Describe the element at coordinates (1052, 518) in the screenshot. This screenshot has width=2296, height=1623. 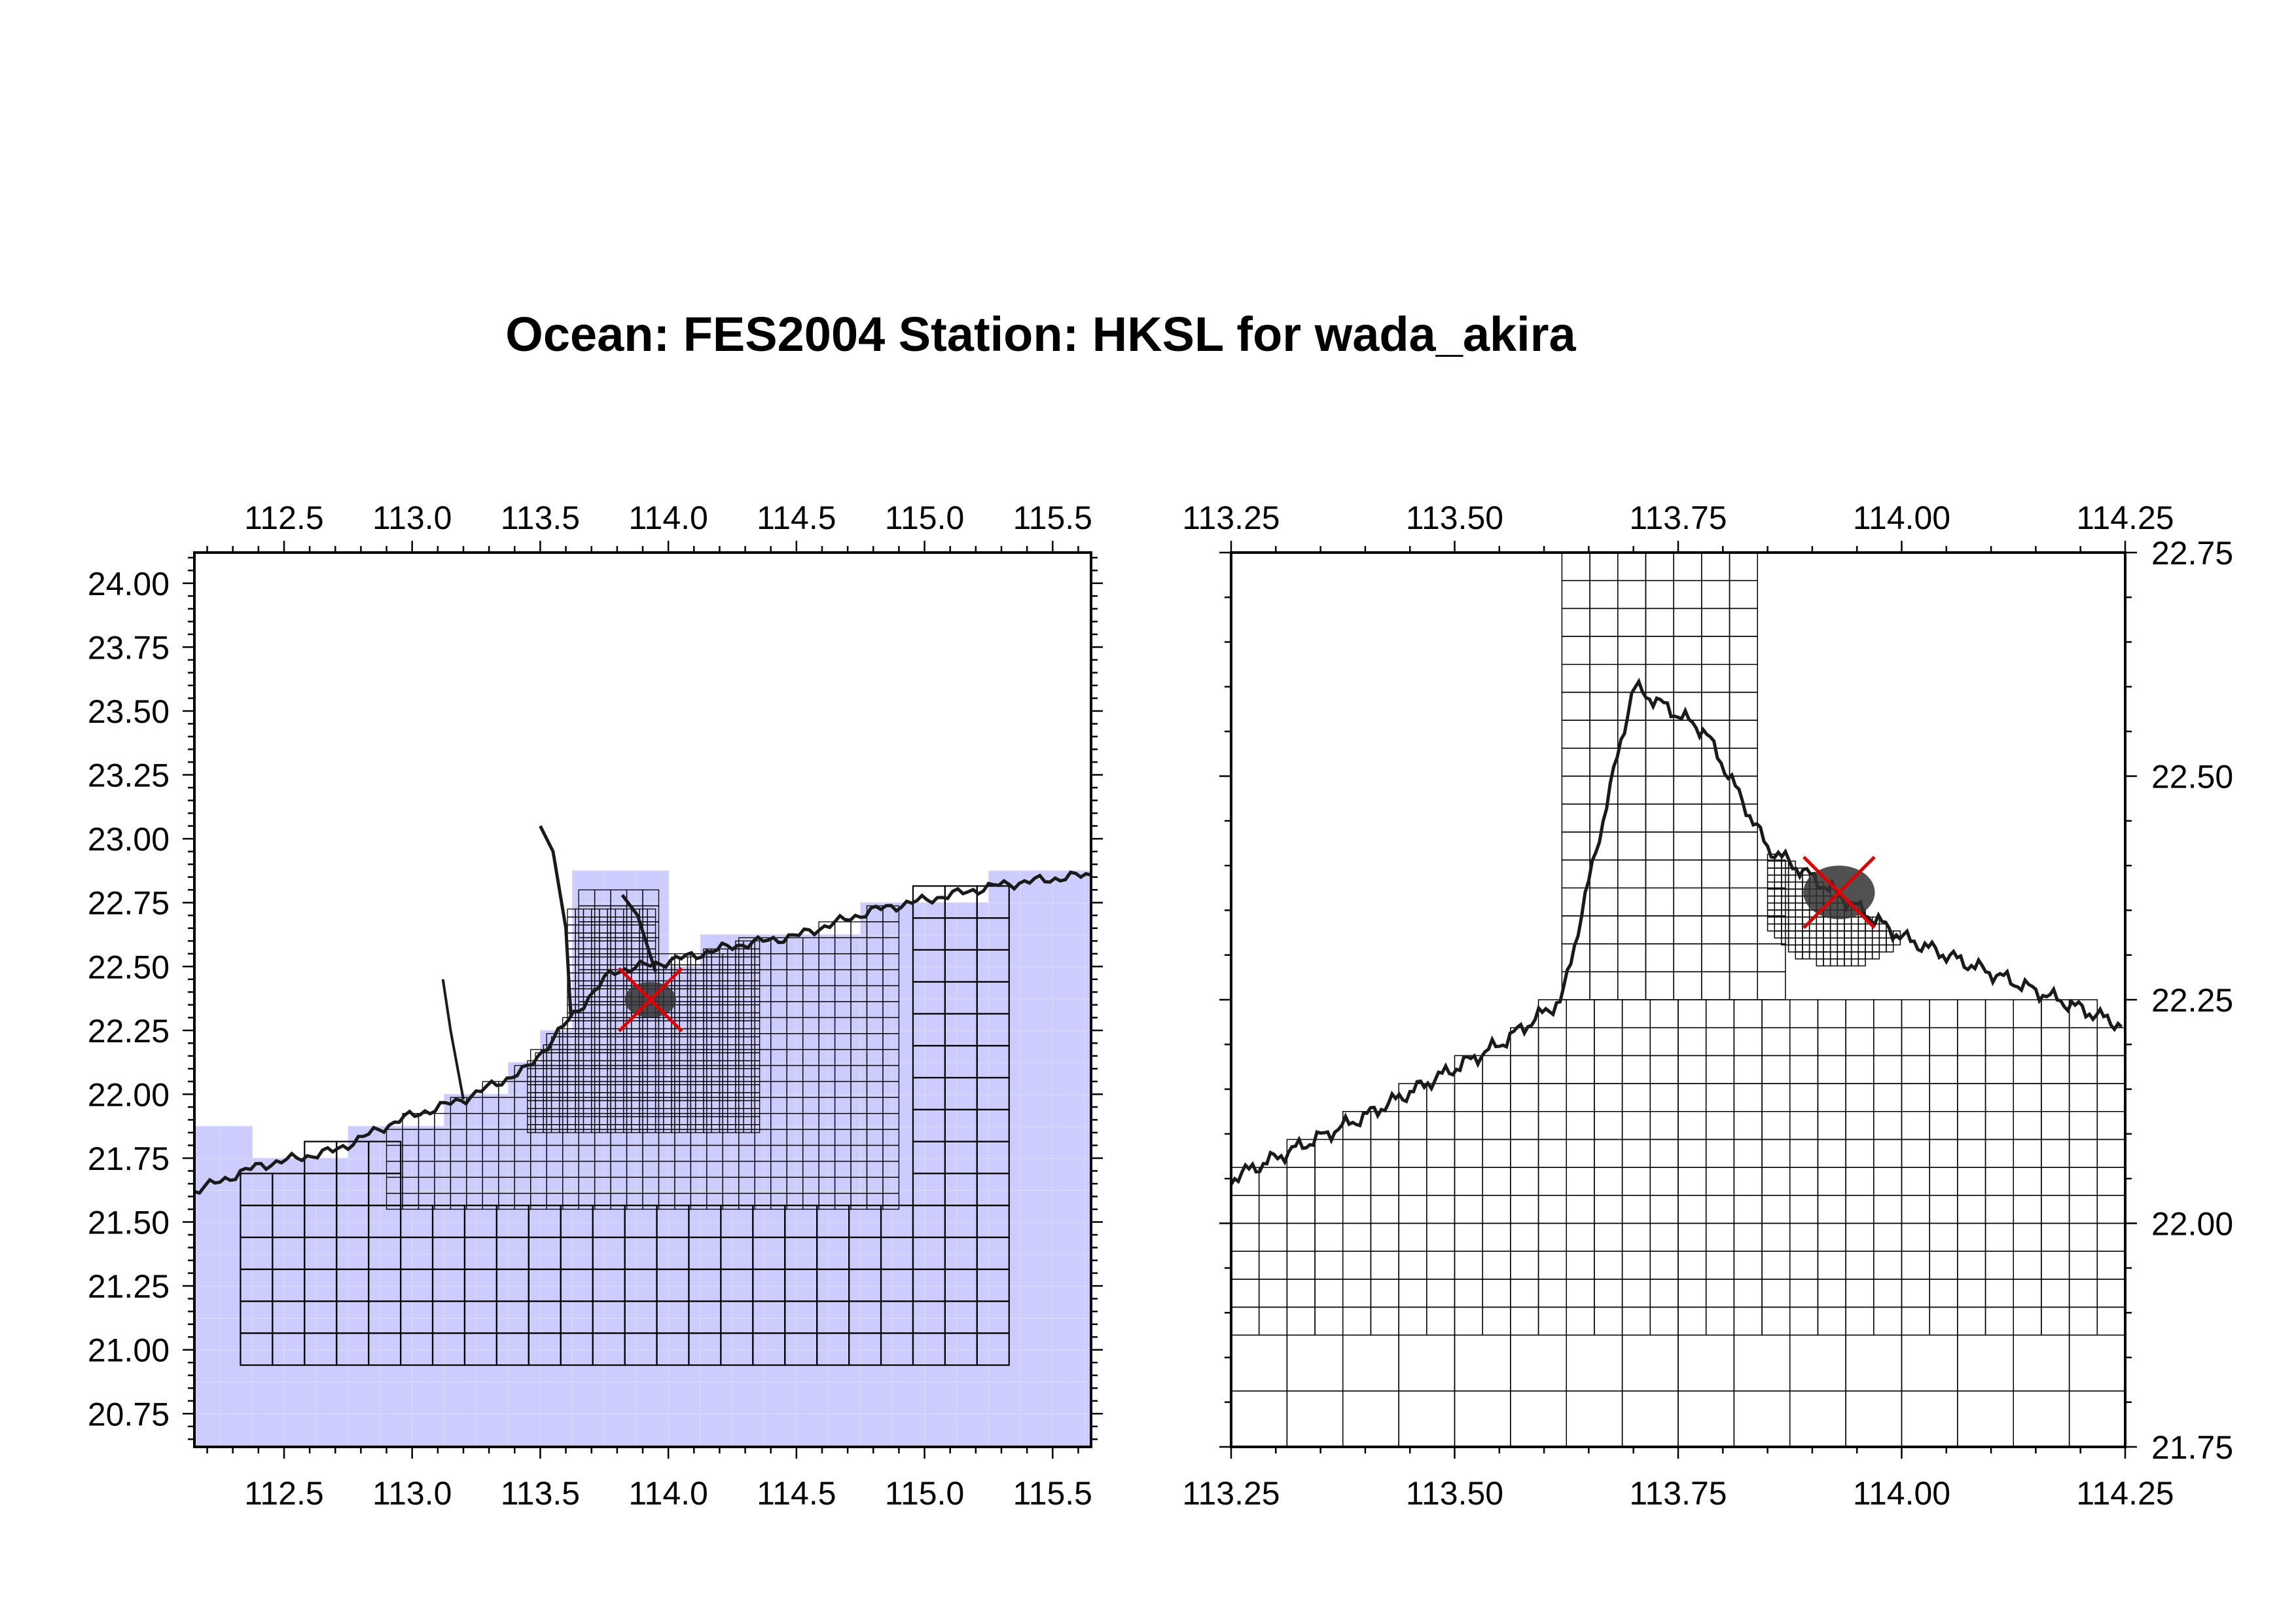
I see `lon-label: 115.5` at that location.